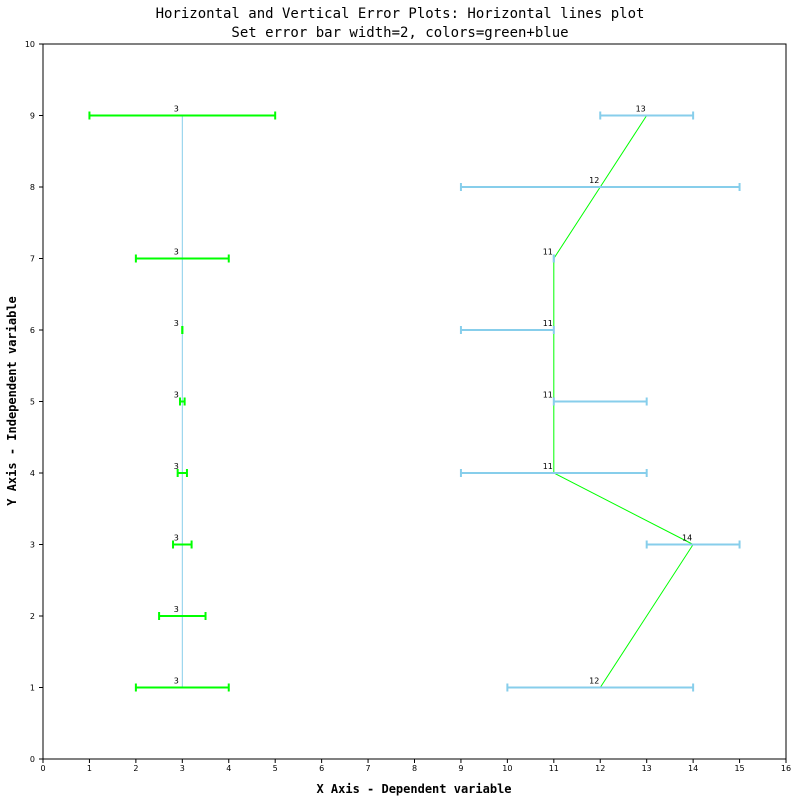 This screenshot has height=800, width=800. What do you see at coordinates (641, 109) in the screenshot?
I see `data-label: 13` at bounding box center [641, 109].